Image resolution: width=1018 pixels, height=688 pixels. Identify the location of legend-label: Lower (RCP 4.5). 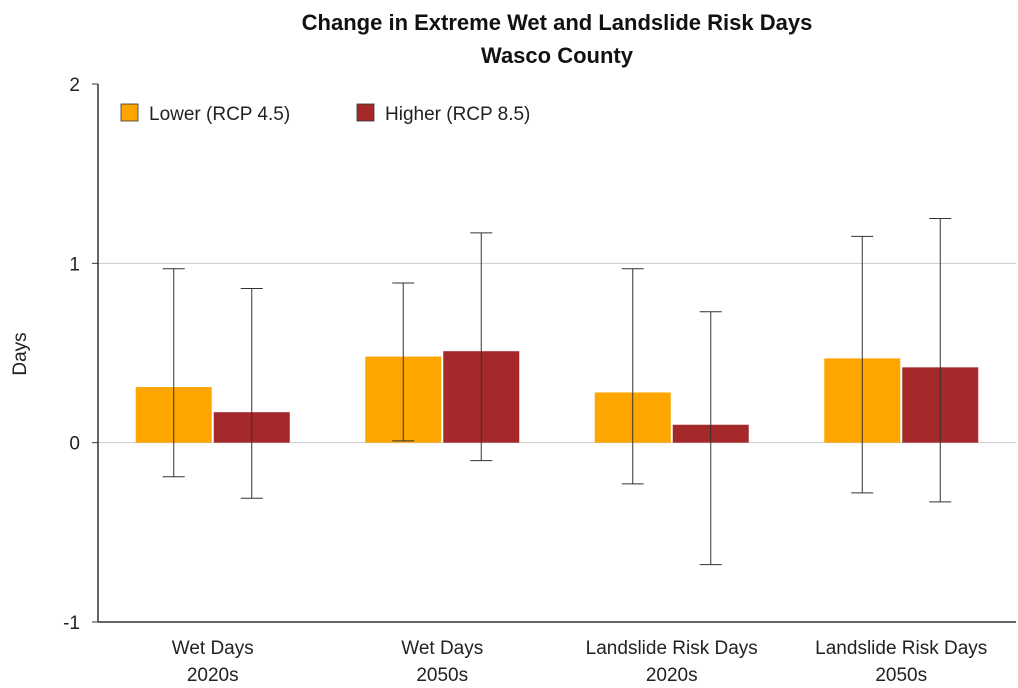
(219, 114).